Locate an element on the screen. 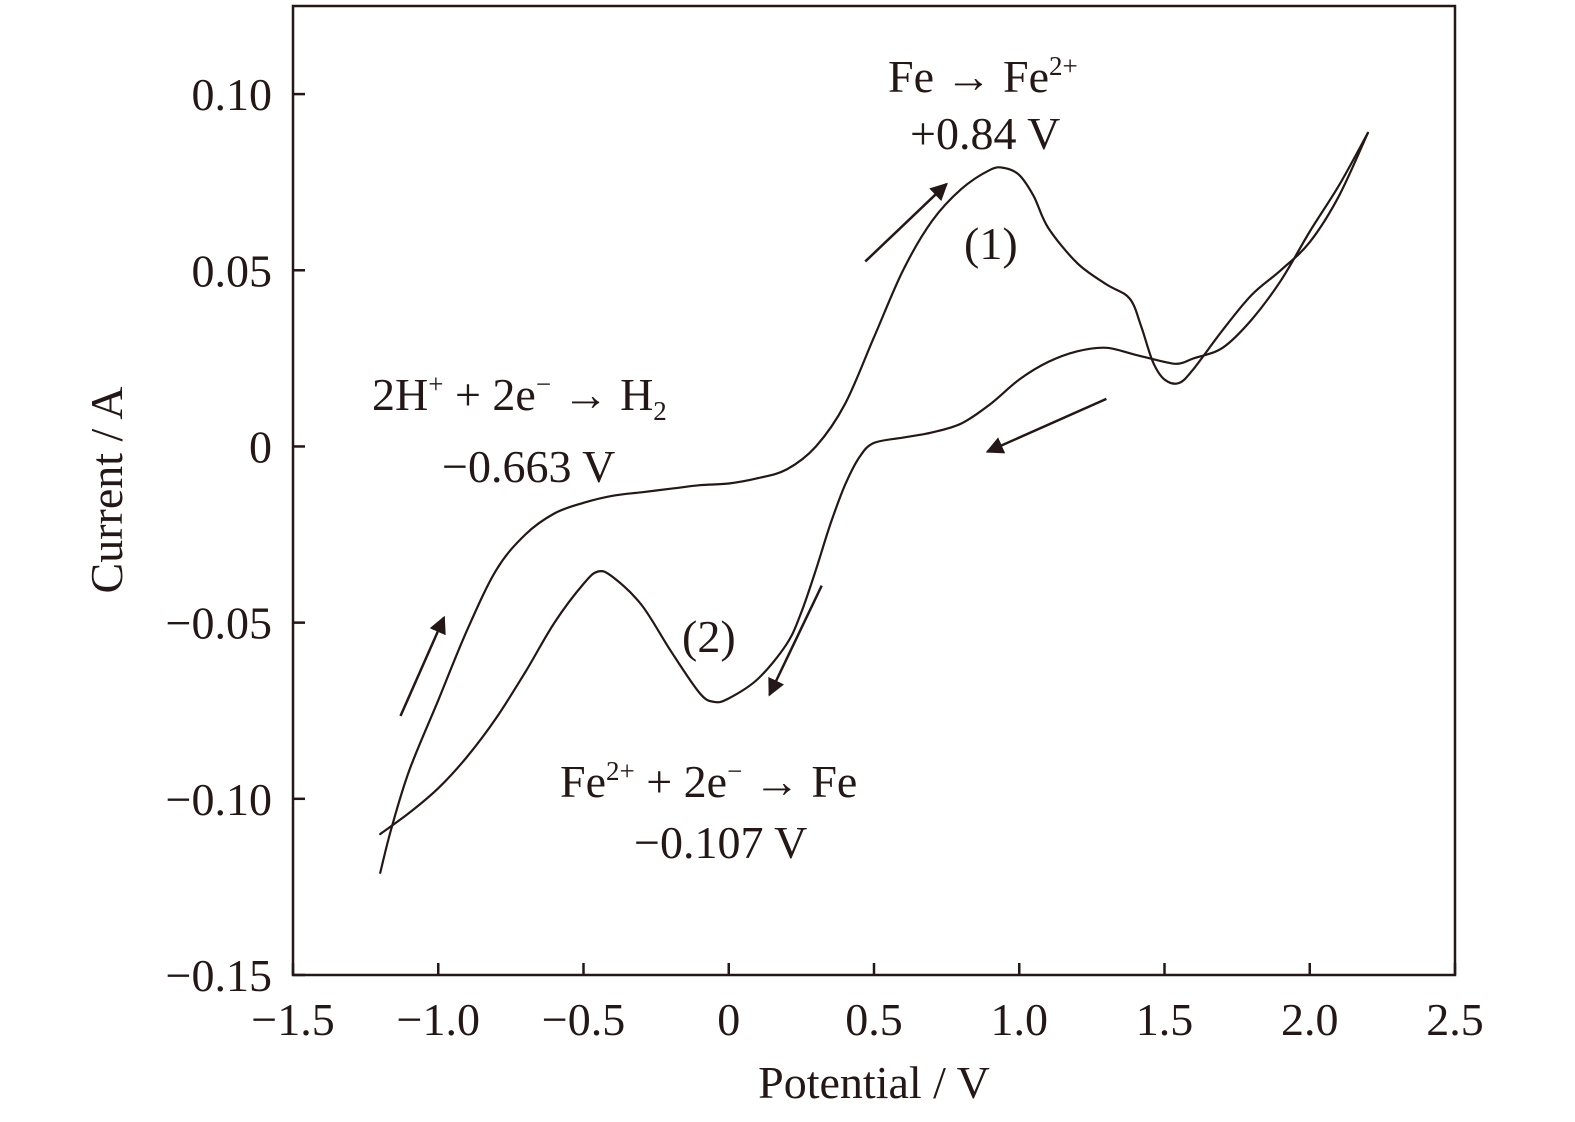  annotation-hydrogen-reaction-base2: + 2e is located at coordinates (489, 394).